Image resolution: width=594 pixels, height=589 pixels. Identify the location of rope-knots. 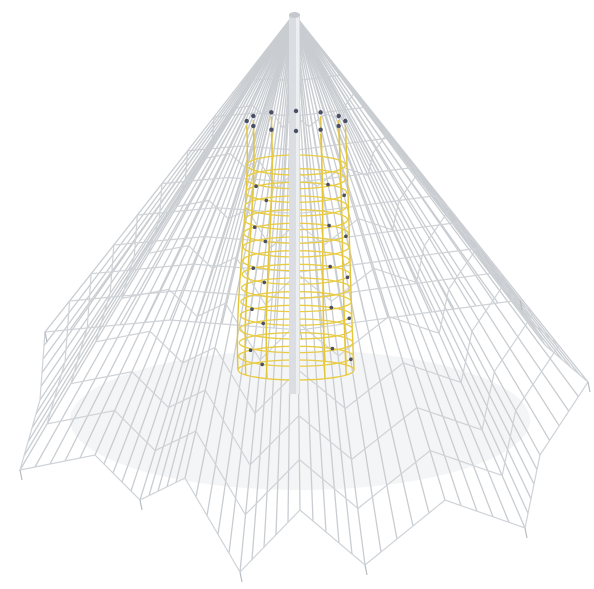
(298, 237).